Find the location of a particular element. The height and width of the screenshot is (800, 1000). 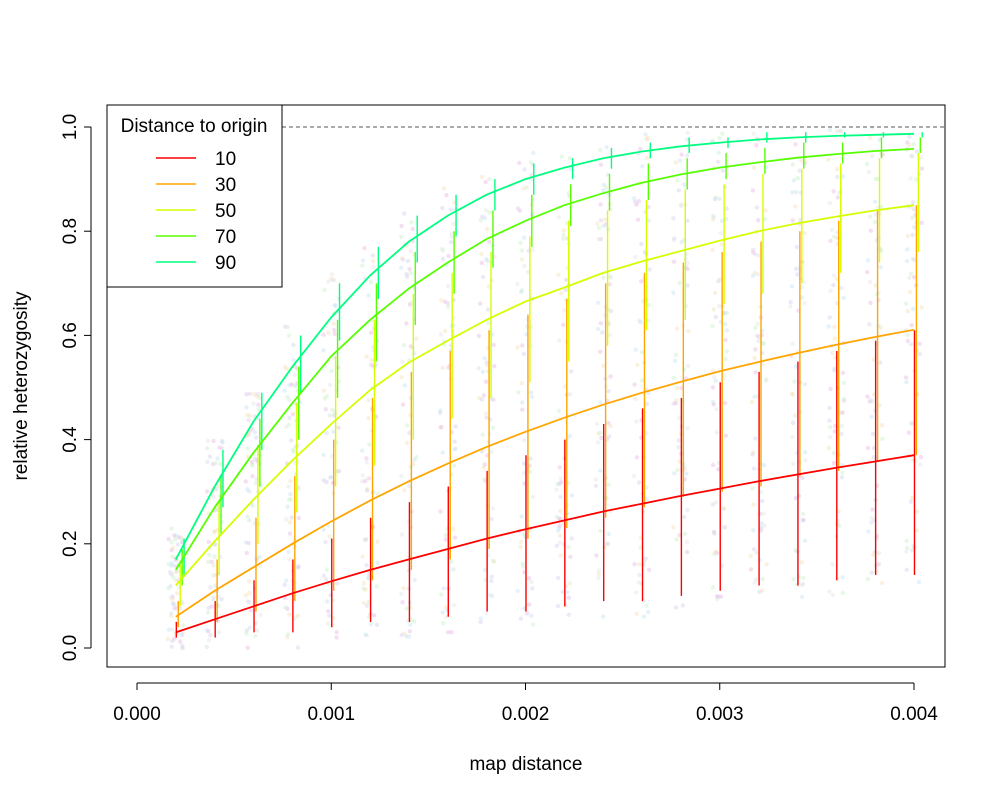

x-axis-title: map distance is located at coordinates (525, 764).